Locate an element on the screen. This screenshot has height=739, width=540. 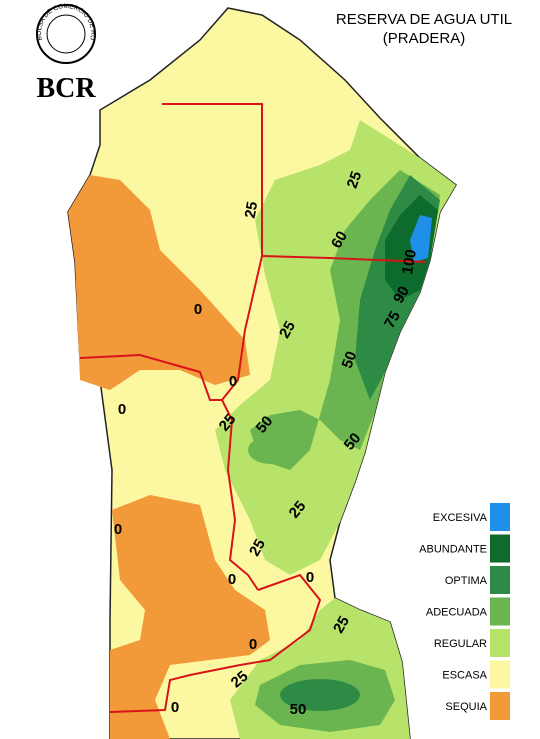
sequia-area-west is located at coordinates (159, 282).